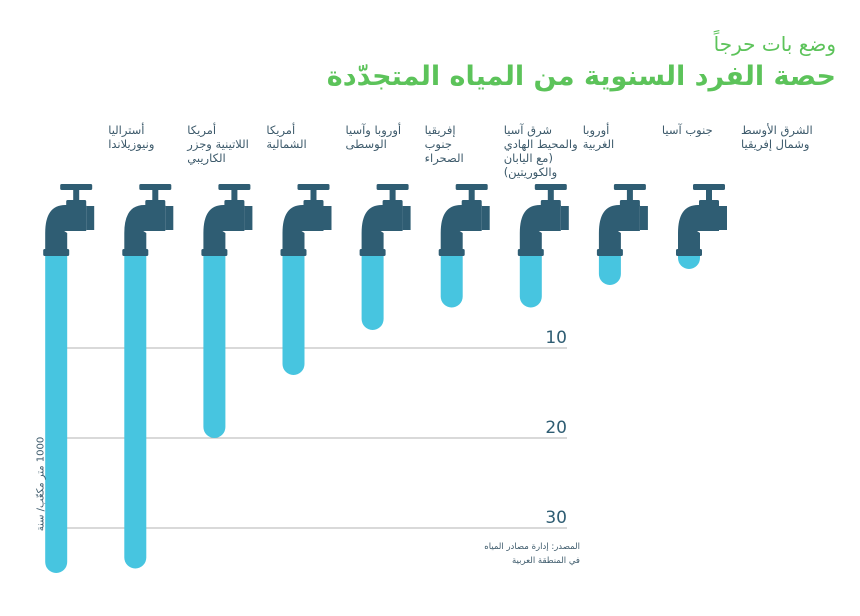 This screenshot has height=616, width=860. What do you see at coordinates (541, 144) in the screenshot?
I see `category-label-line: والمحيط الهادي` at bounding box center [541, 144].